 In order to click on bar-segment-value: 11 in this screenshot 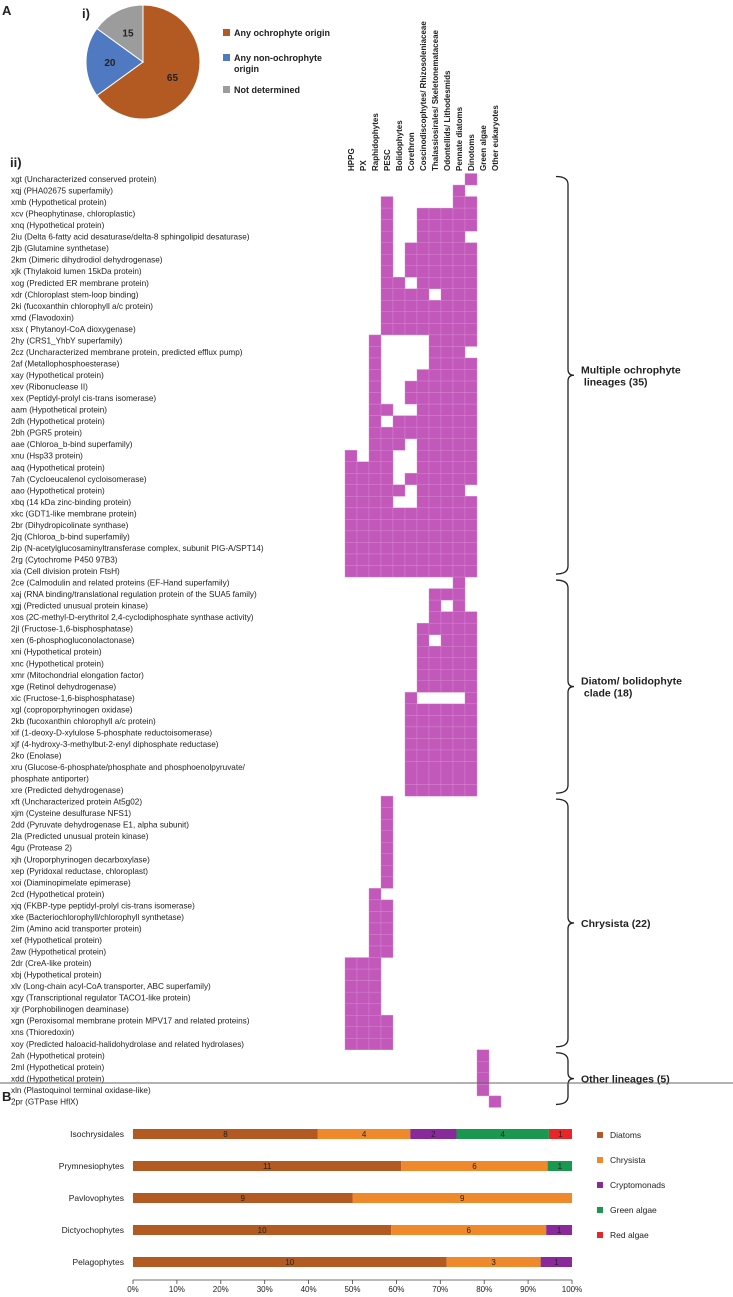, I will do `click(267, 1166)`.